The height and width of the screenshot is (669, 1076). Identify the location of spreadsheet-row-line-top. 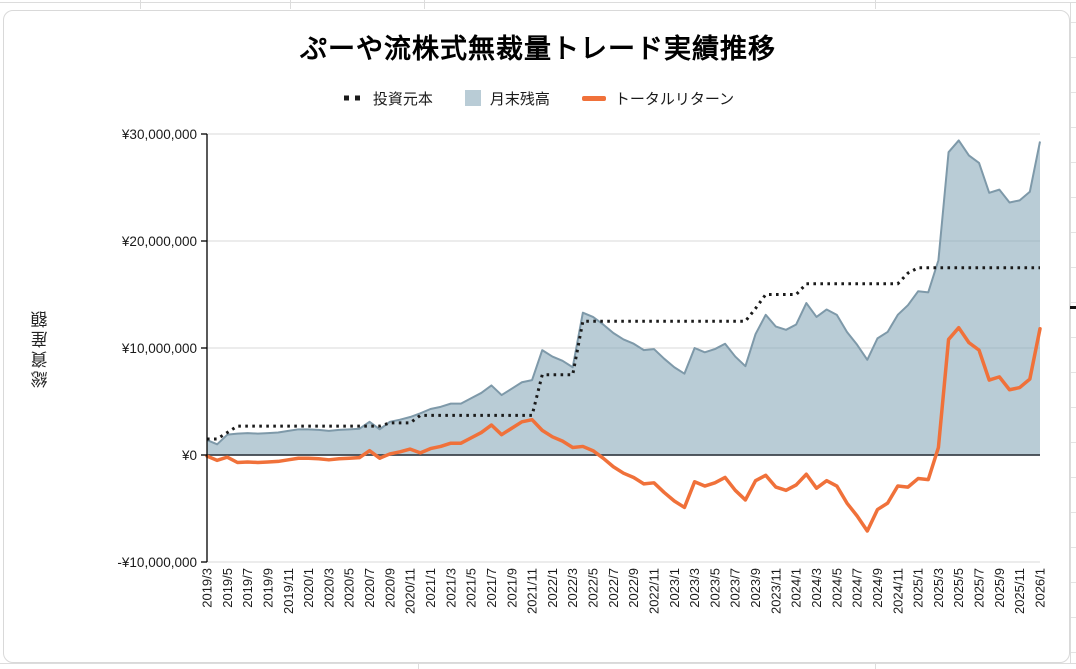
(538, 2).